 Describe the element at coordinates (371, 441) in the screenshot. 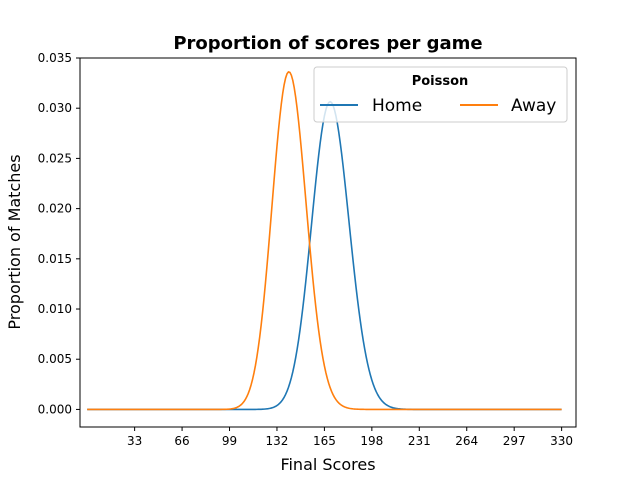

I see `x-tick-label: 198` at that location.